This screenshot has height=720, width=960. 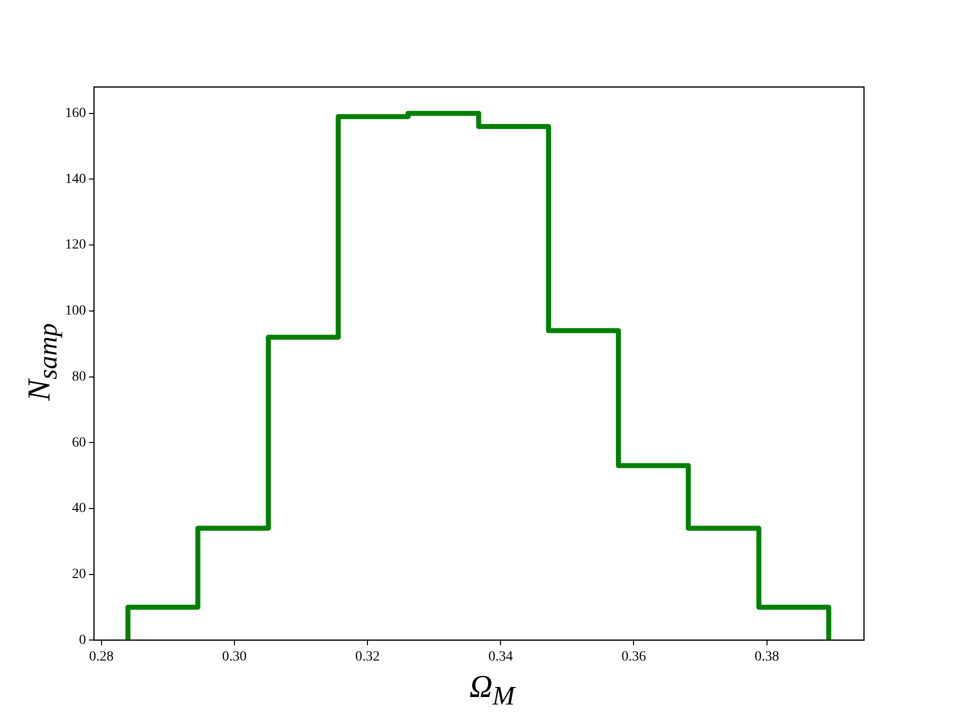 What do you see at coordinates (82, 640) in the screenshot?
I see `y-tick-label: 0` at bounding box center [82, 640].